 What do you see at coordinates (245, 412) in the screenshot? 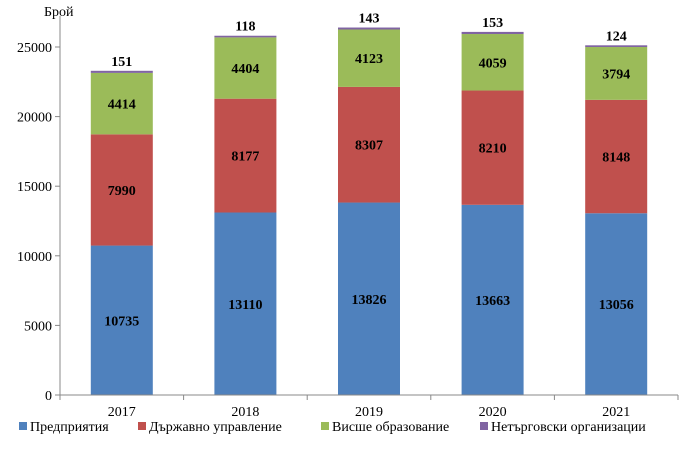
I see `x-tick-label: 2018` at bounding box center [245, 412].